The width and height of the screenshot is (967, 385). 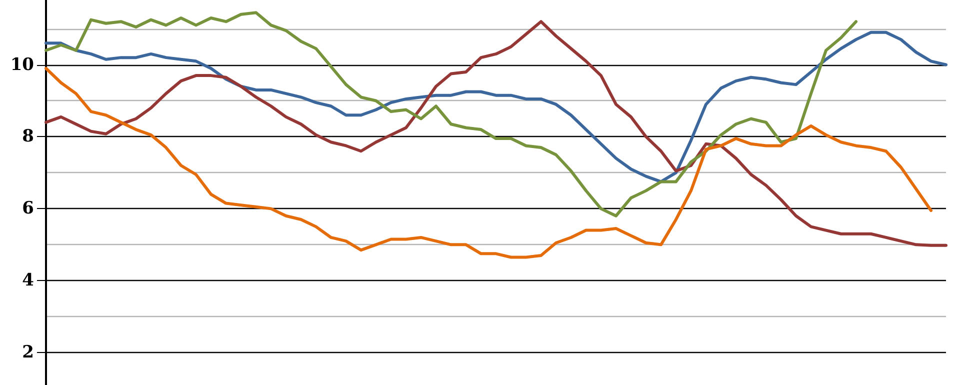 I want to click on y-tick-label: 2, so click(x=28, y=352).